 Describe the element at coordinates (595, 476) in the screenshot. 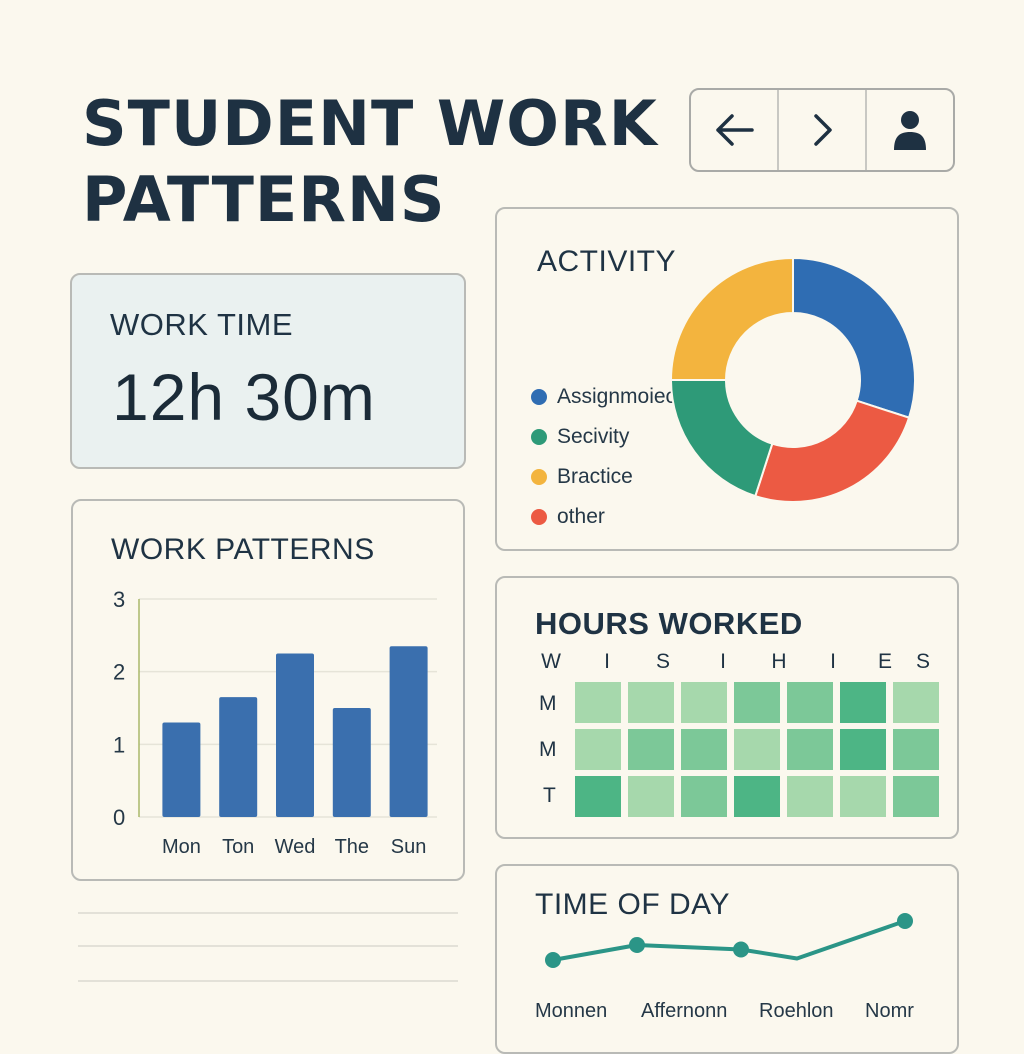

I see `legend-label: Bractice` at that location.